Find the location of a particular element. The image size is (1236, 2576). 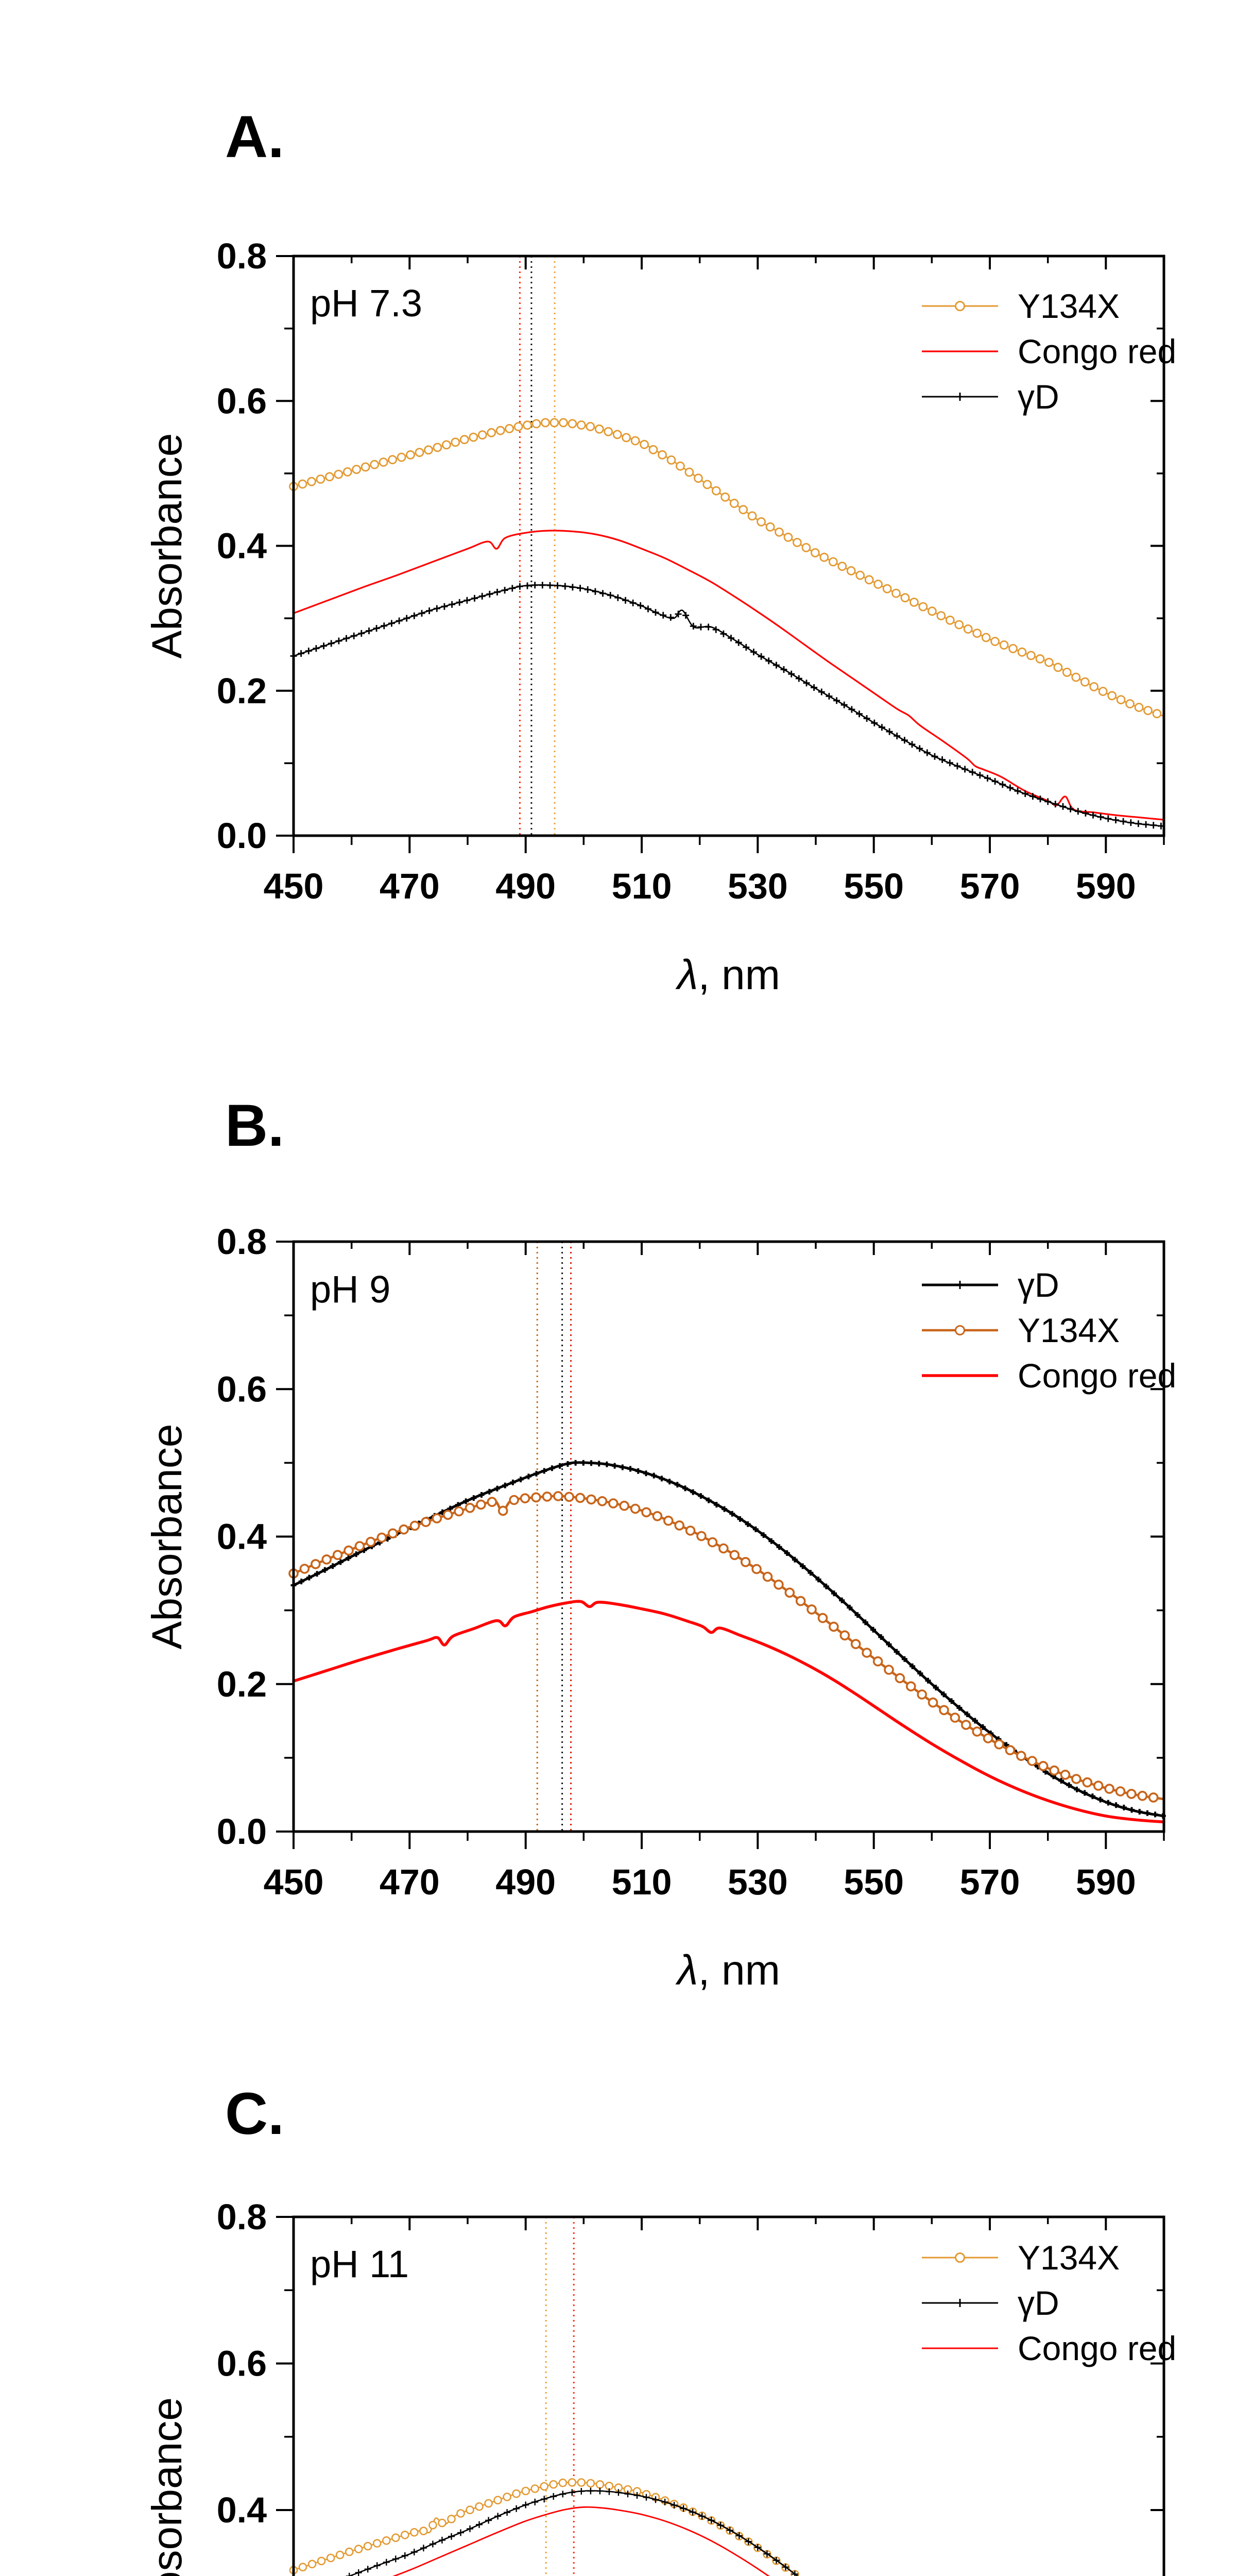

x-tick-label: 450 is located at coordinates (294, 886).